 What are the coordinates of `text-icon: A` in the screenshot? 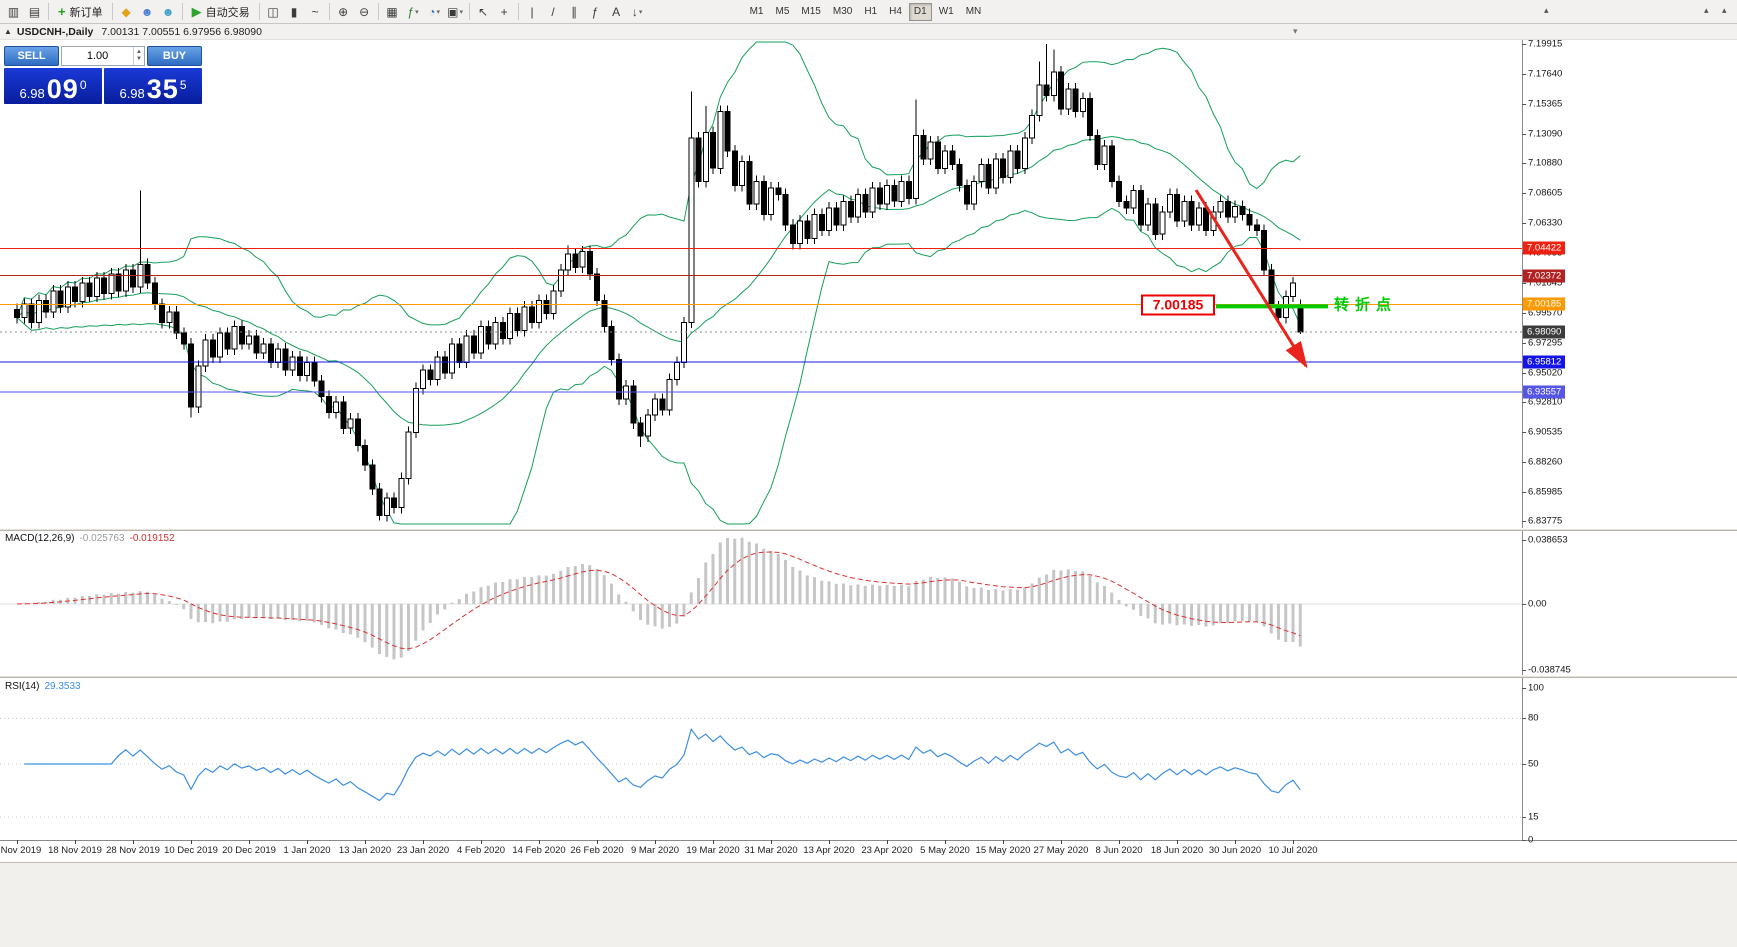 It's located at (616, 11).